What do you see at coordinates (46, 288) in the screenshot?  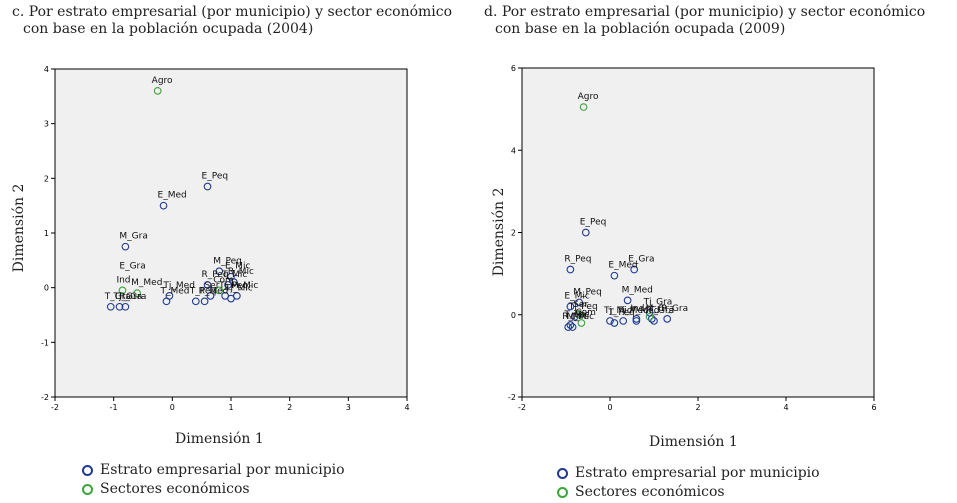 I see `y-tick-label: 0` at bounding box center [46, 288].